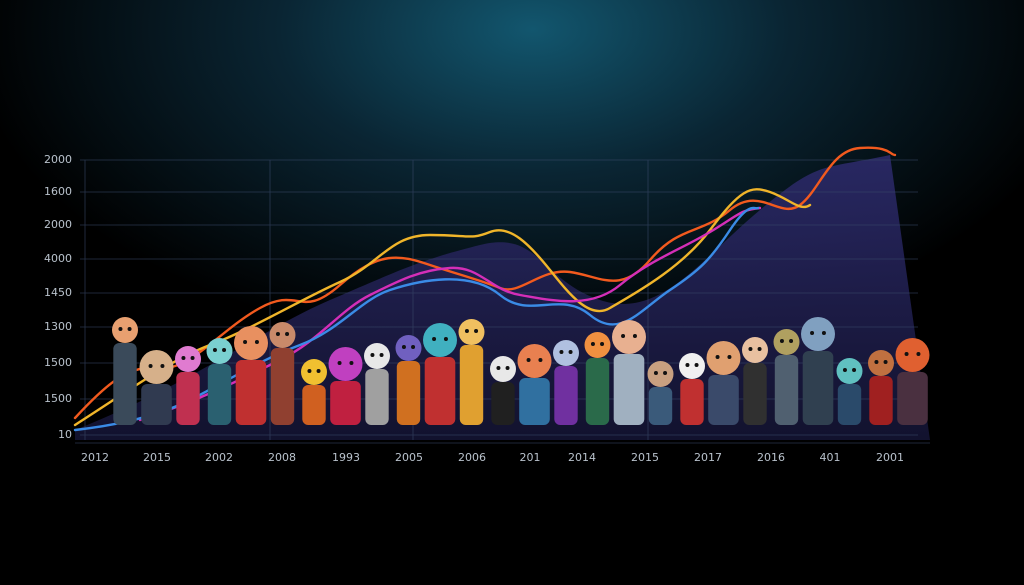 The image size is (1024, 585). Describe the element at coordinates (95, 457) in the screenshot. I see `x-axis-label: 2012` at that location.